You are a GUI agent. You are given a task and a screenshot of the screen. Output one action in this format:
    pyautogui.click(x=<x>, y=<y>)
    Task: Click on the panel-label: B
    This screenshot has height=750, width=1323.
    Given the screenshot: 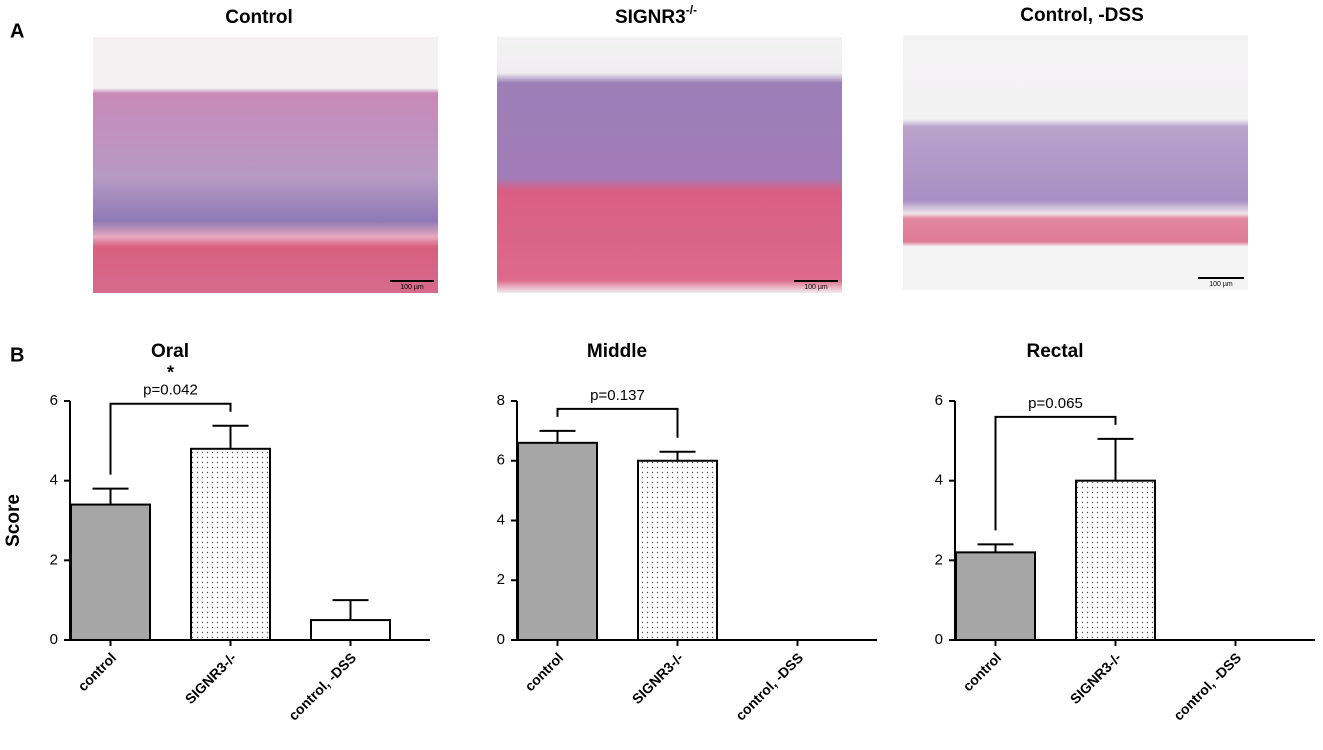 What is the action you would take?
    pyautogui.click(x=17, y=355)
    